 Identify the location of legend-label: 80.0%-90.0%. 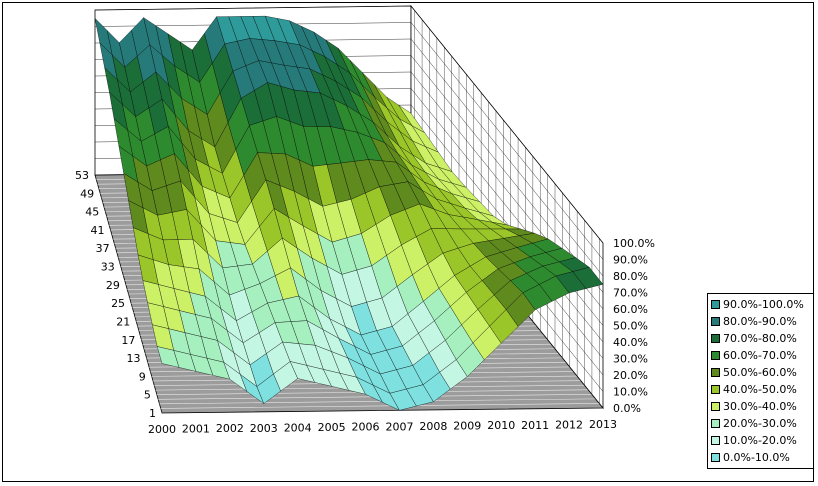
(760, 321).